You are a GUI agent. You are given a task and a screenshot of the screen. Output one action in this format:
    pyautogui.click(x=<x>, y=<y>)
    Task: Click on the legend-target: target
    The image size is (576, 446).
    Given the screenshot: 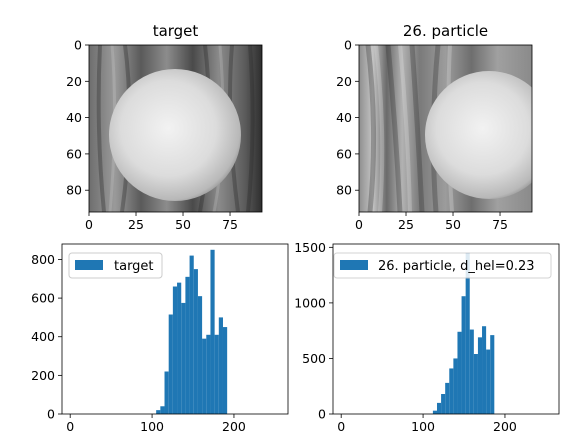 What is the action you would take?
    pyautogui.click(x=115, y=265)
    